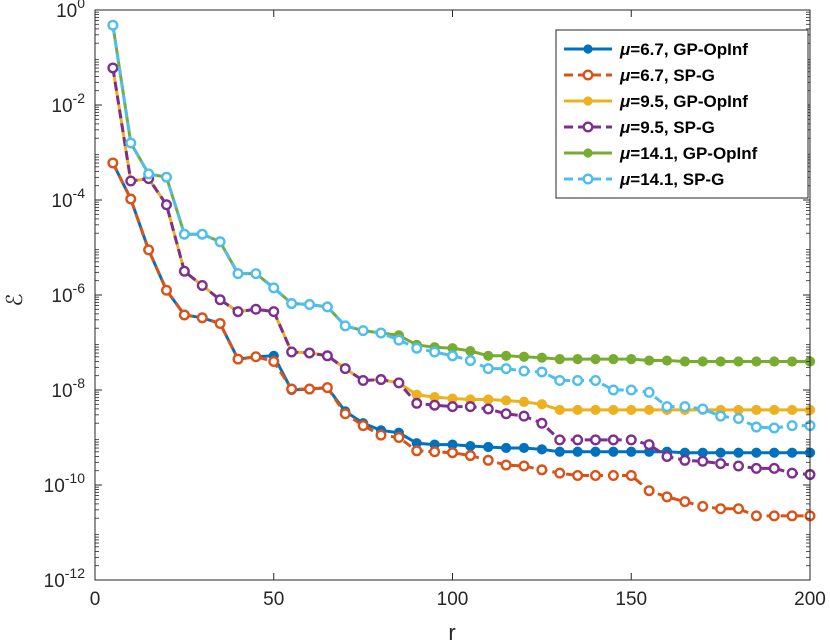 The height and width of the screenshot is (644, 830). I want to click on legend-box, so click(682, 114).